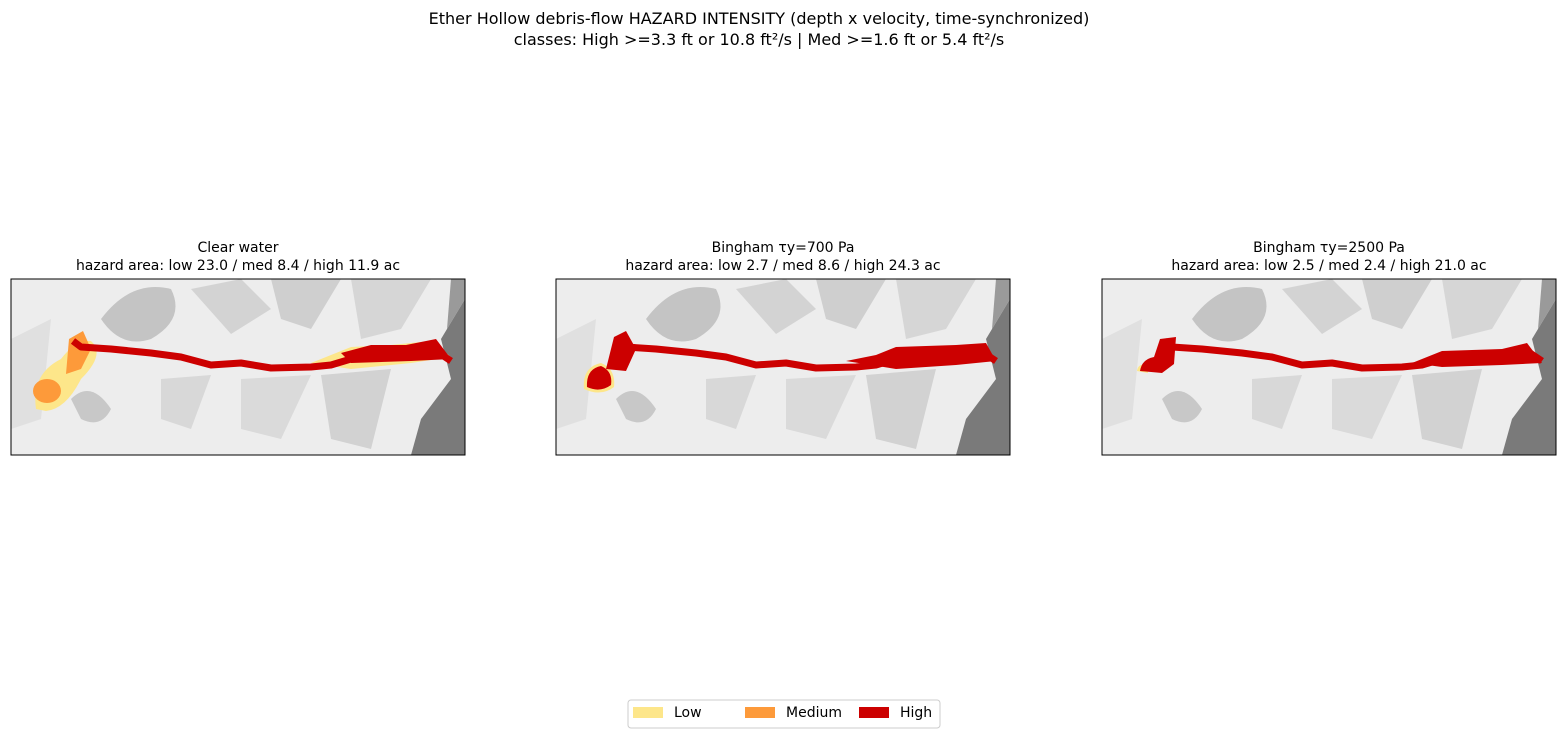  I want to click on panel-title: Bingham τy=2500 Pa, so click(1329, 248).